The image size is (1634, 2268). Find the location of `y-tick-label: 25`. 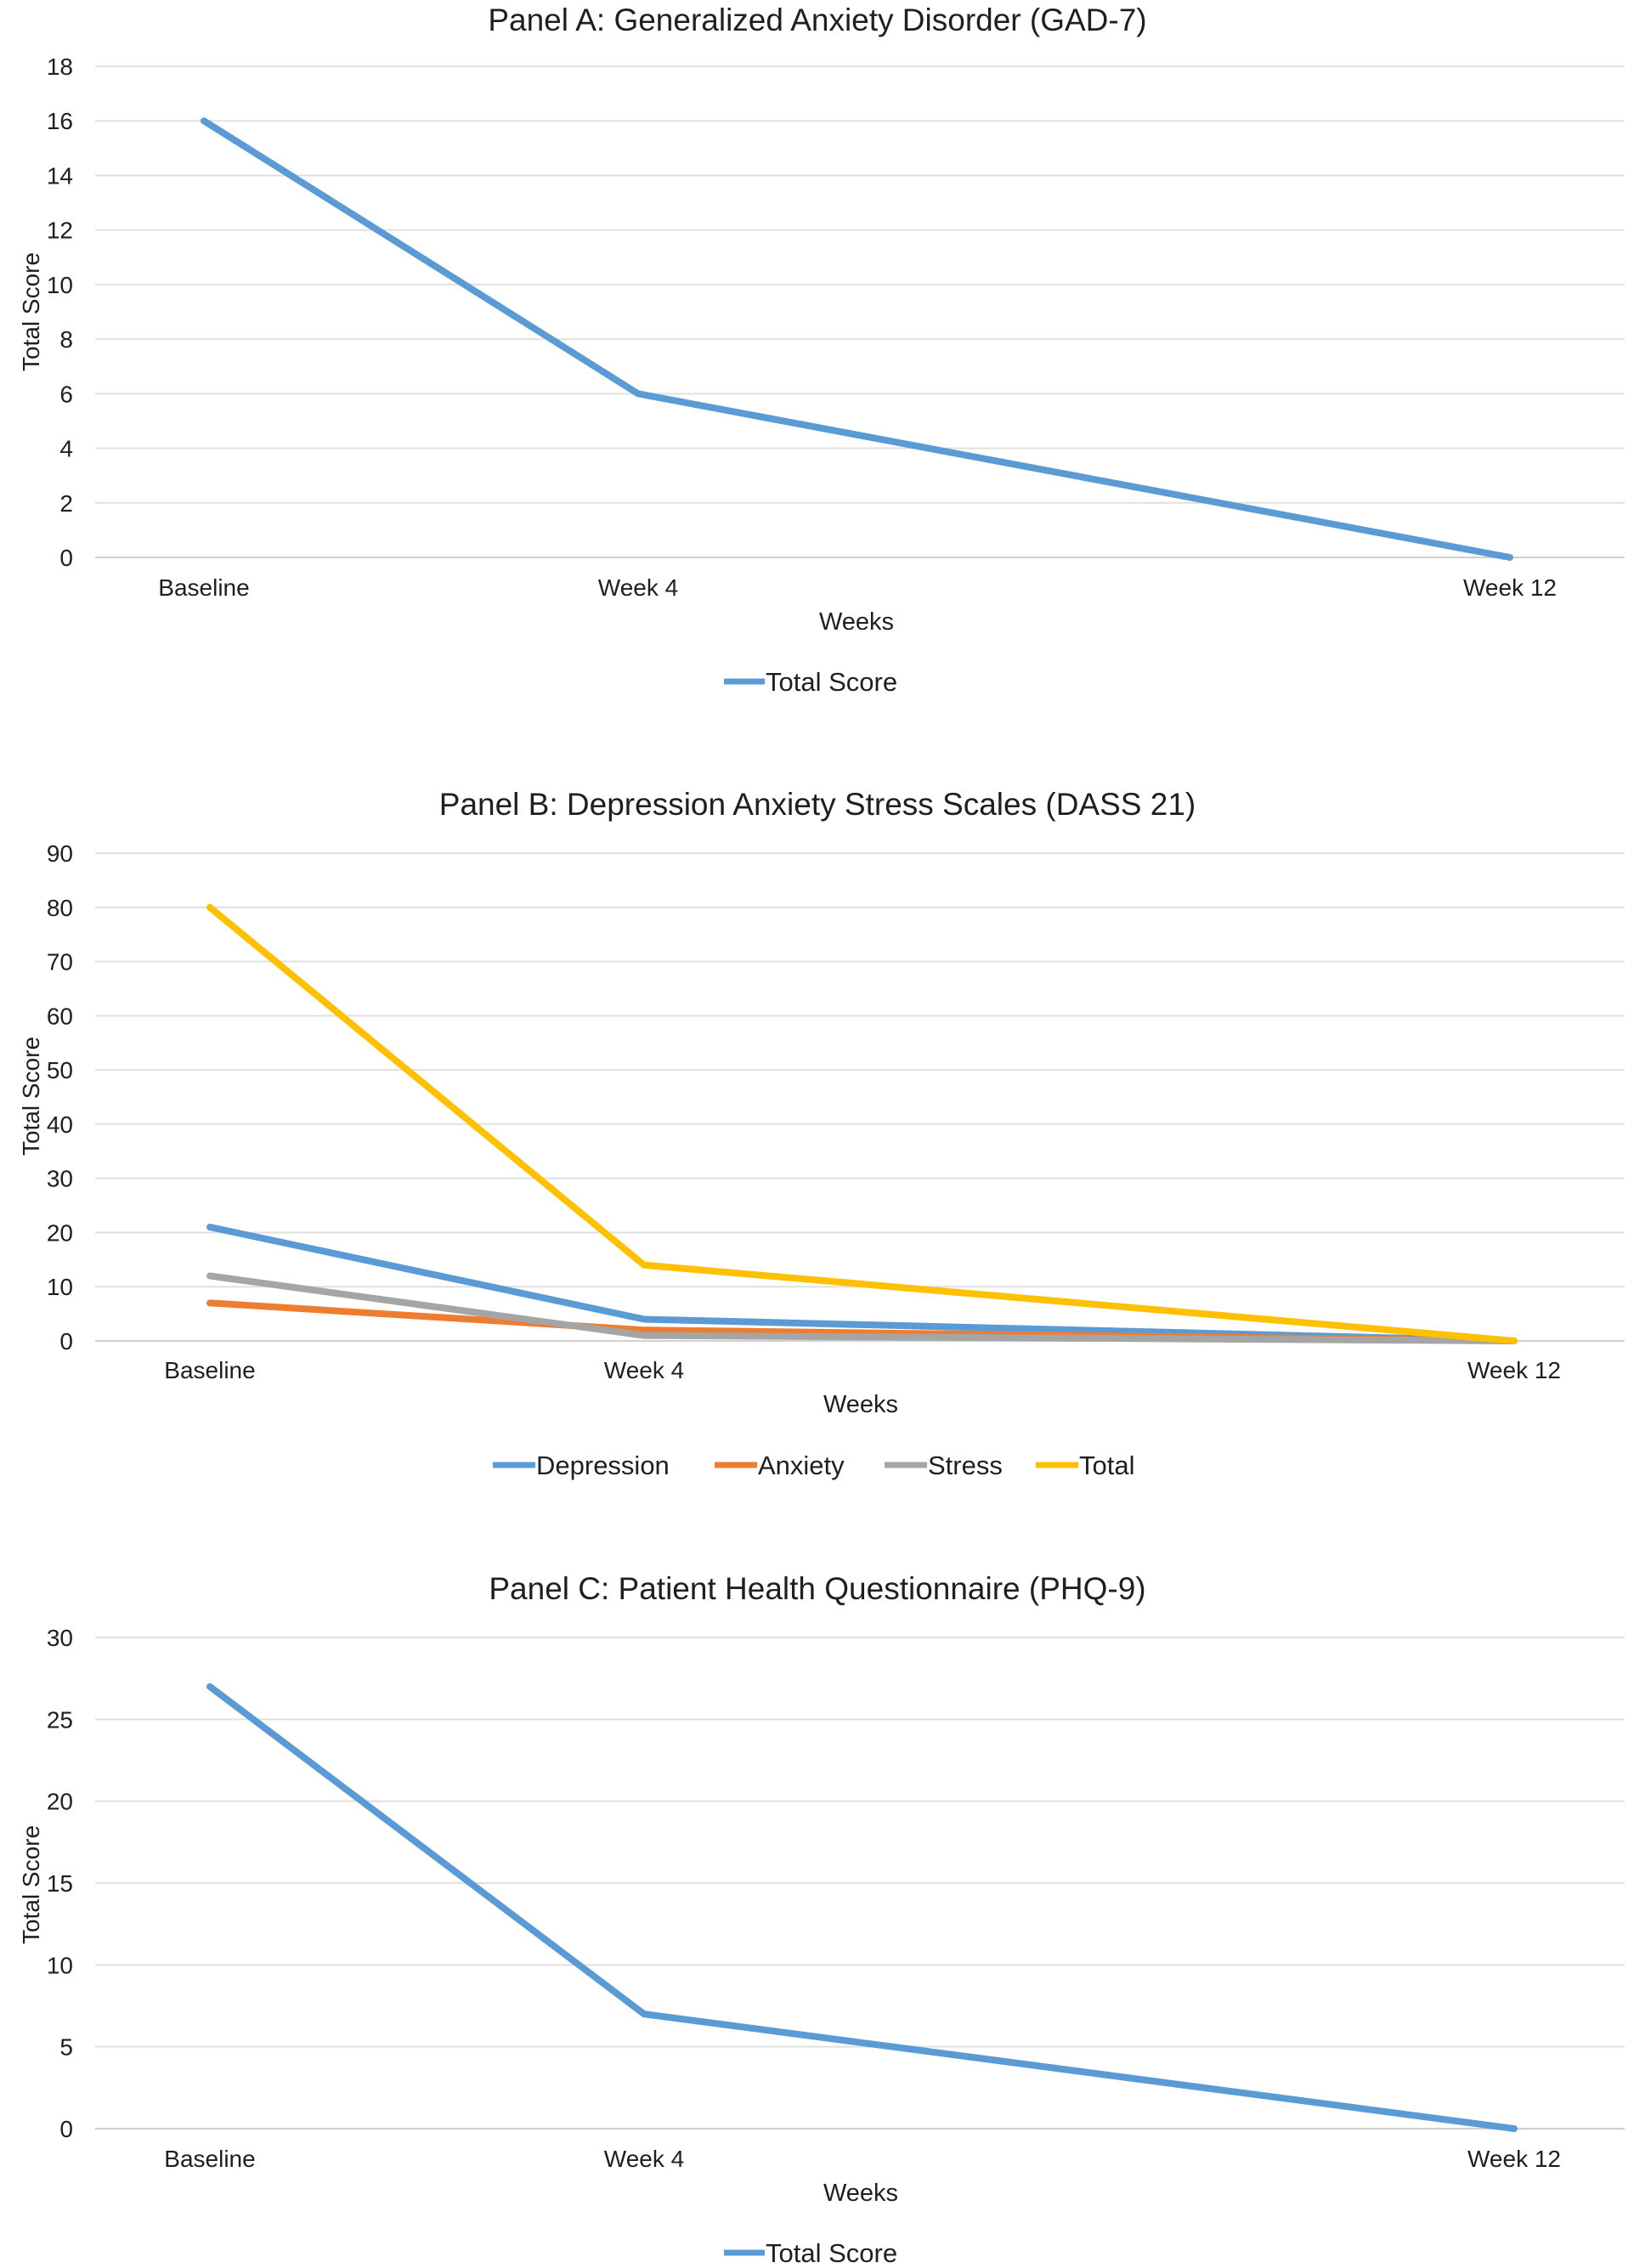

y-tick-label: 25 is located at coordinates (60, 1720).